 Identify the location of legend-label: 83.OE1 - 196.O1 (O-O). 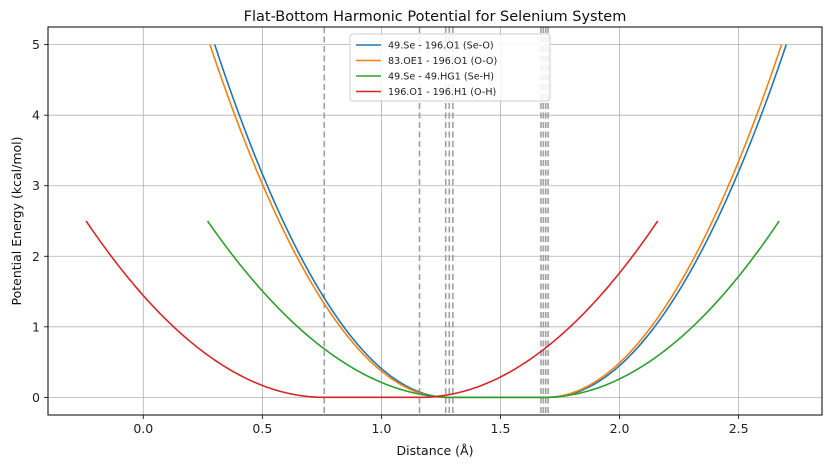
(442, 61).